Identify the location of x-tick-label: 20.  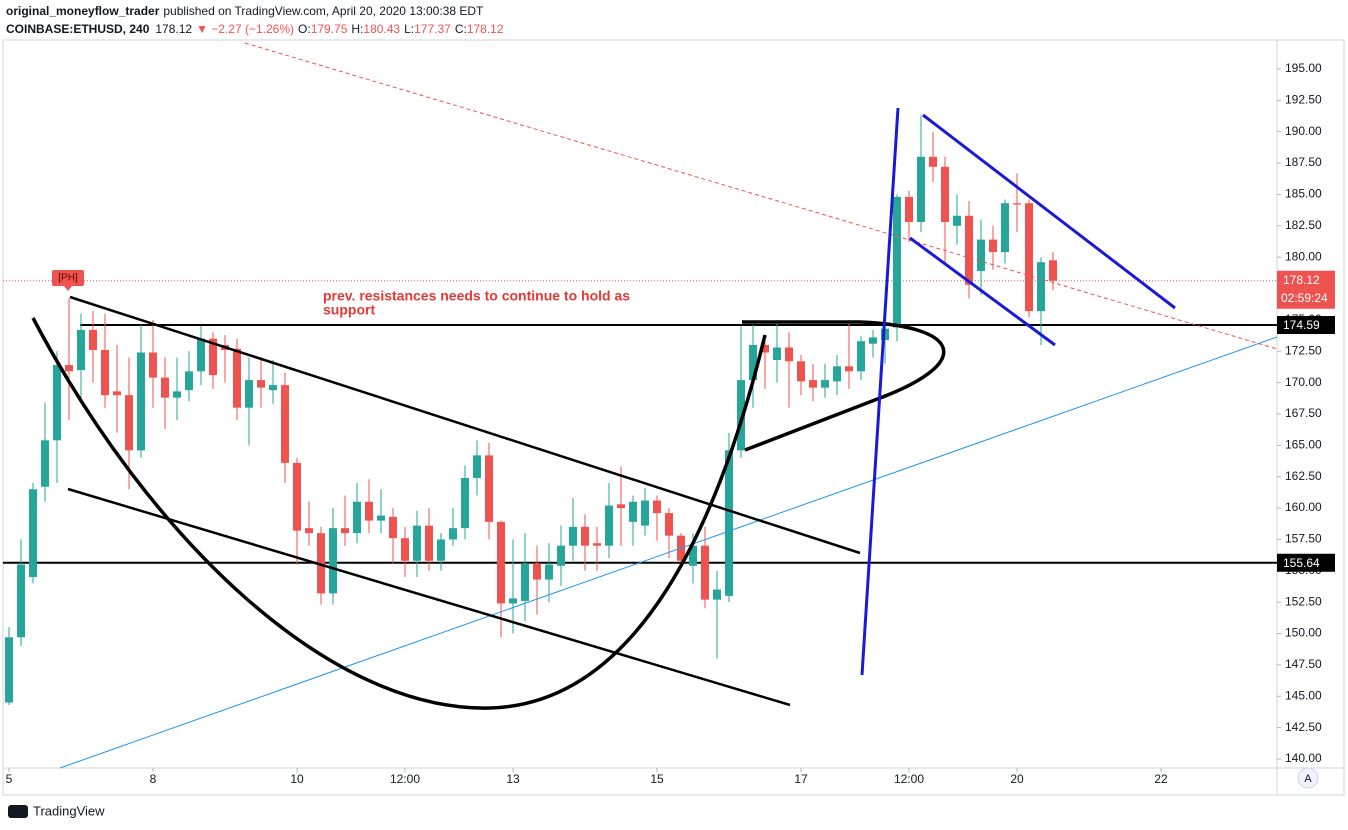
(1017, 779).